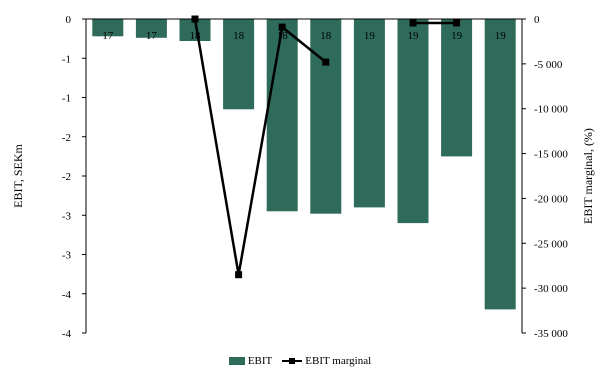  Describe the element at coordinates (370, 36) in the screenshot. I see `category-label-6: 19` at that location.